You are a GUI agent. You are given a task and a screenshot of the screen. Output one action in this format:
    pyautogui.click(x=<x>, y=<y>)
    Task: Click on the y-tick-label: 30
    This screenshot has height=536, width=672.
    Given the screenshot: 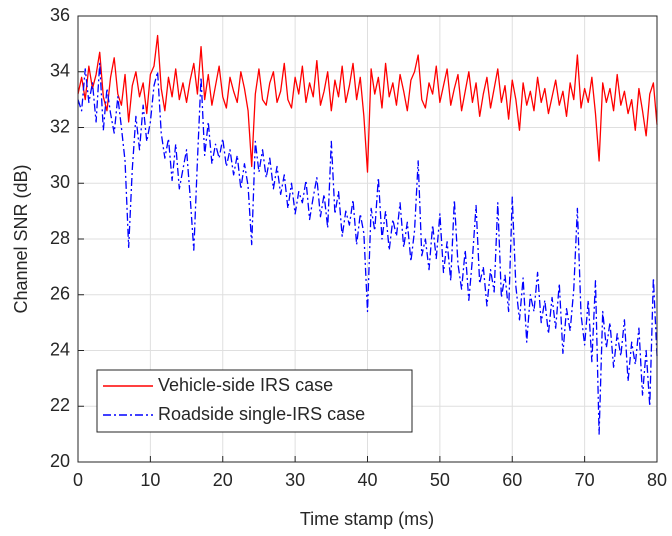 What is the action you would take?
    pyautogui.click(x=60, y=182)
    